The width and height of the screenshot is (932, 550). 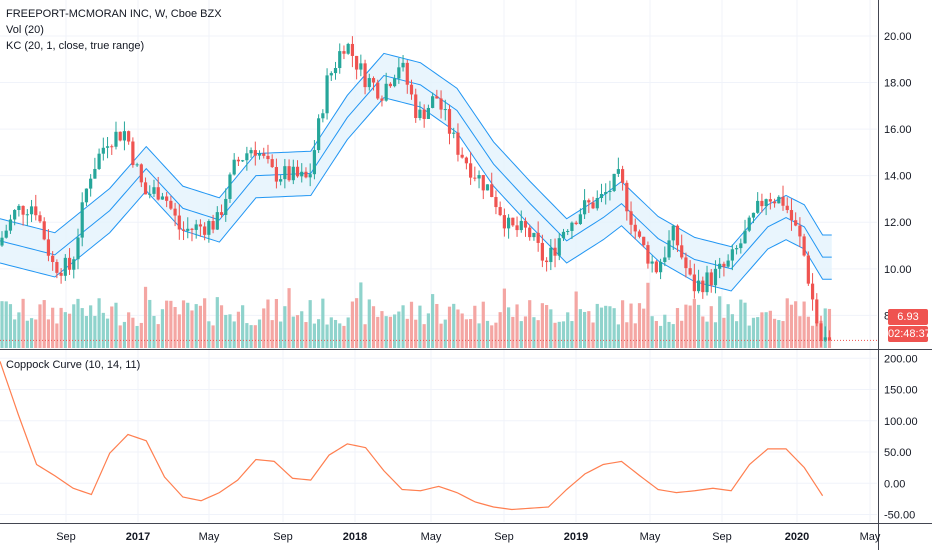 What do you see at coordinates (114, 14) in the screenshot?
I see `symbol-legend: FREEPORT-MCMORAN INC, W, Cboe BZX` at bounding box center [114, 14].